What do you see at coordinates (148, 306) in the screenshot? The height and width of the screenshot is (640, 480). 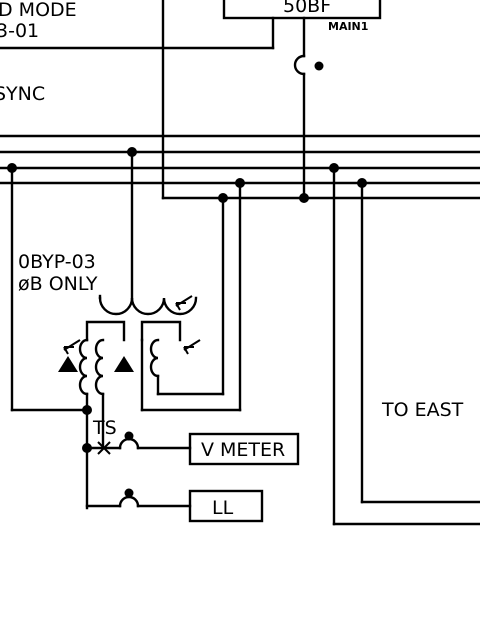 I see `transformer-primary-winding` at bounding box center [148, 306].